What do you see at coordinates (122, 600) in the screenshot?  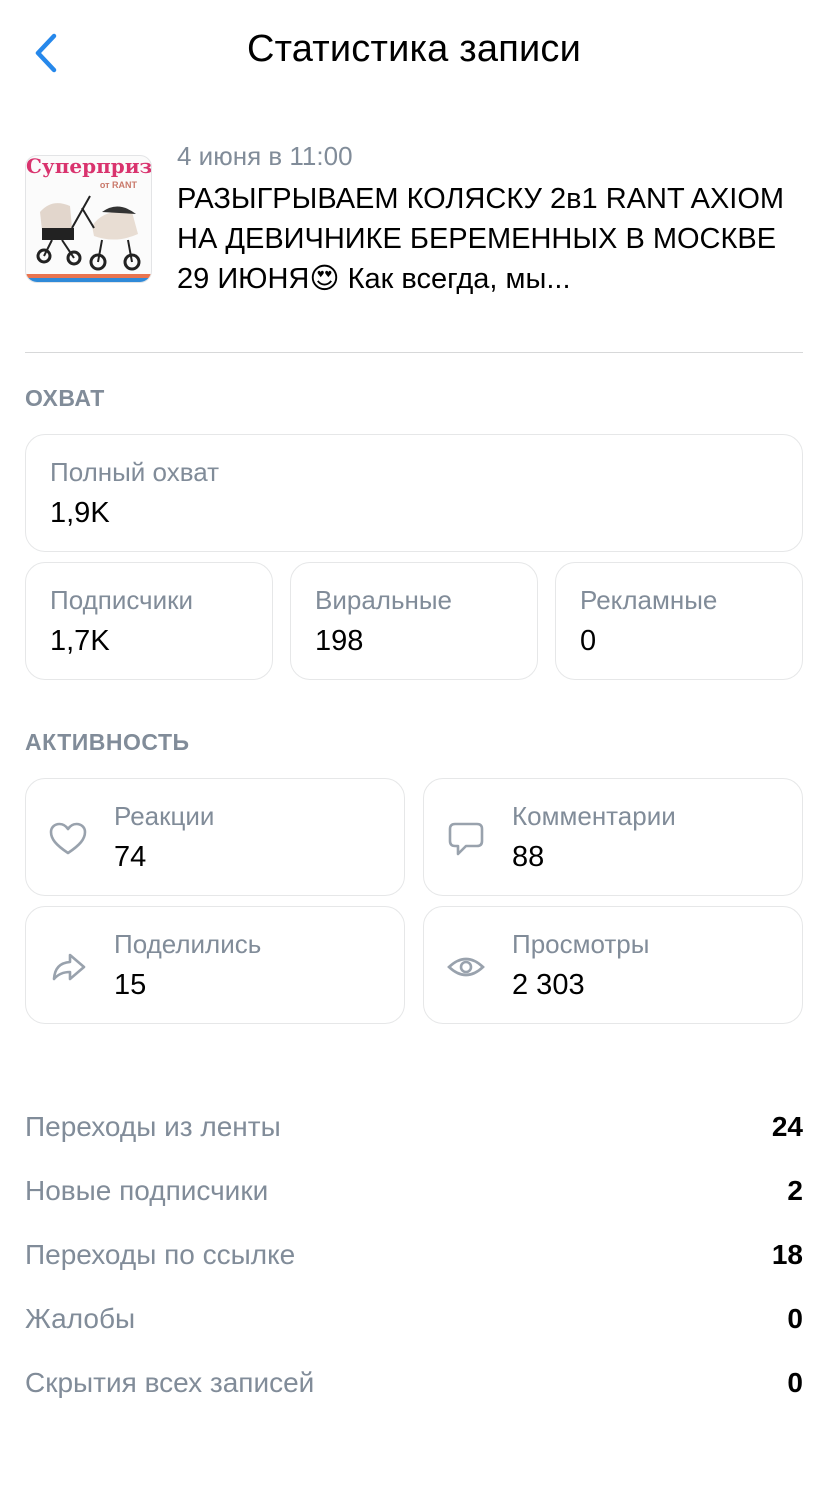 I see `card-label: Подписчики` at bounding box center [122, 600].